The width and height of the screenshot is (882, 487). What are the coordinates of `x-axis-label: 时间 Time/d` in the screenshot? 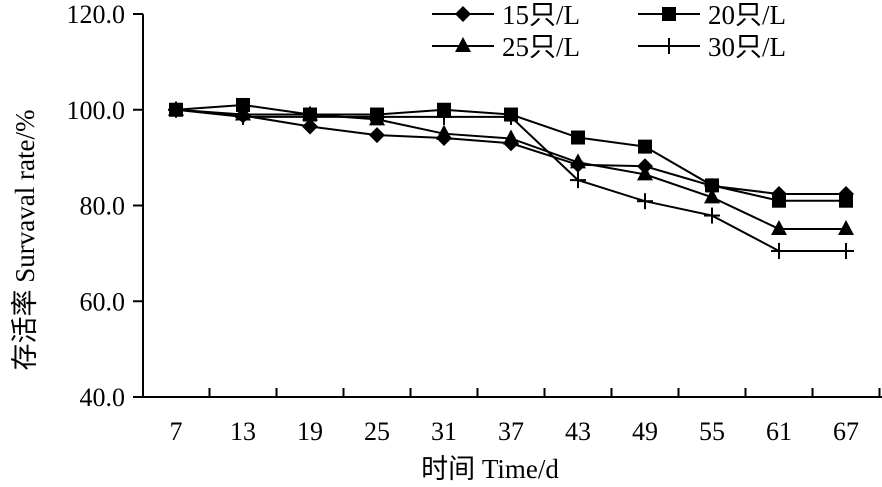 It's located at (490, 469).